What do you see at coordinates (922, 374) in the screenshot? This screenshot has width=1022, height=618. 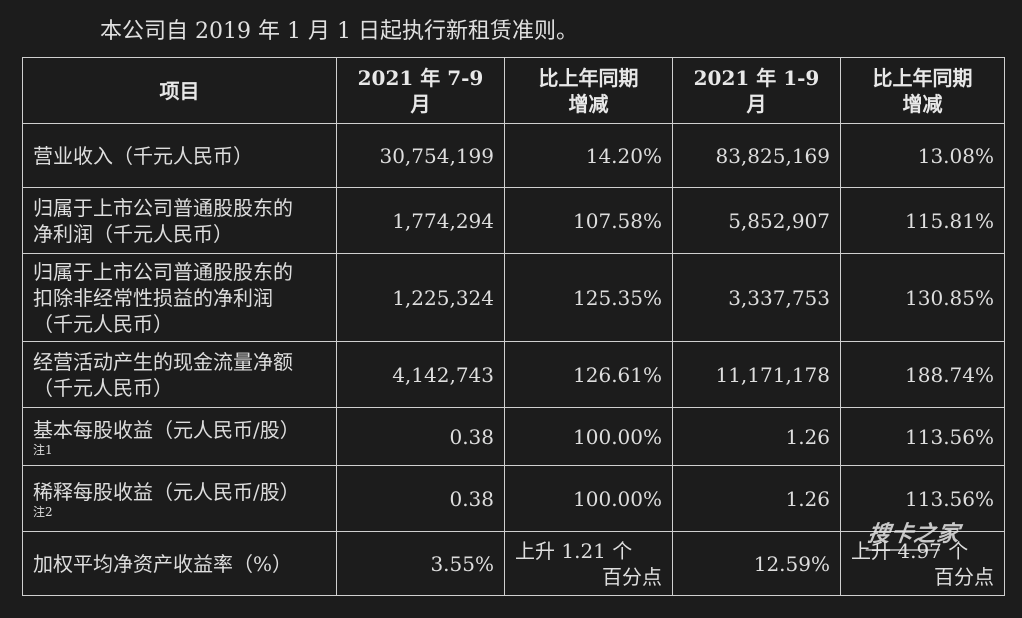 I see `cell-ytd-change: 188.74%` at bounding box center [922, 374].